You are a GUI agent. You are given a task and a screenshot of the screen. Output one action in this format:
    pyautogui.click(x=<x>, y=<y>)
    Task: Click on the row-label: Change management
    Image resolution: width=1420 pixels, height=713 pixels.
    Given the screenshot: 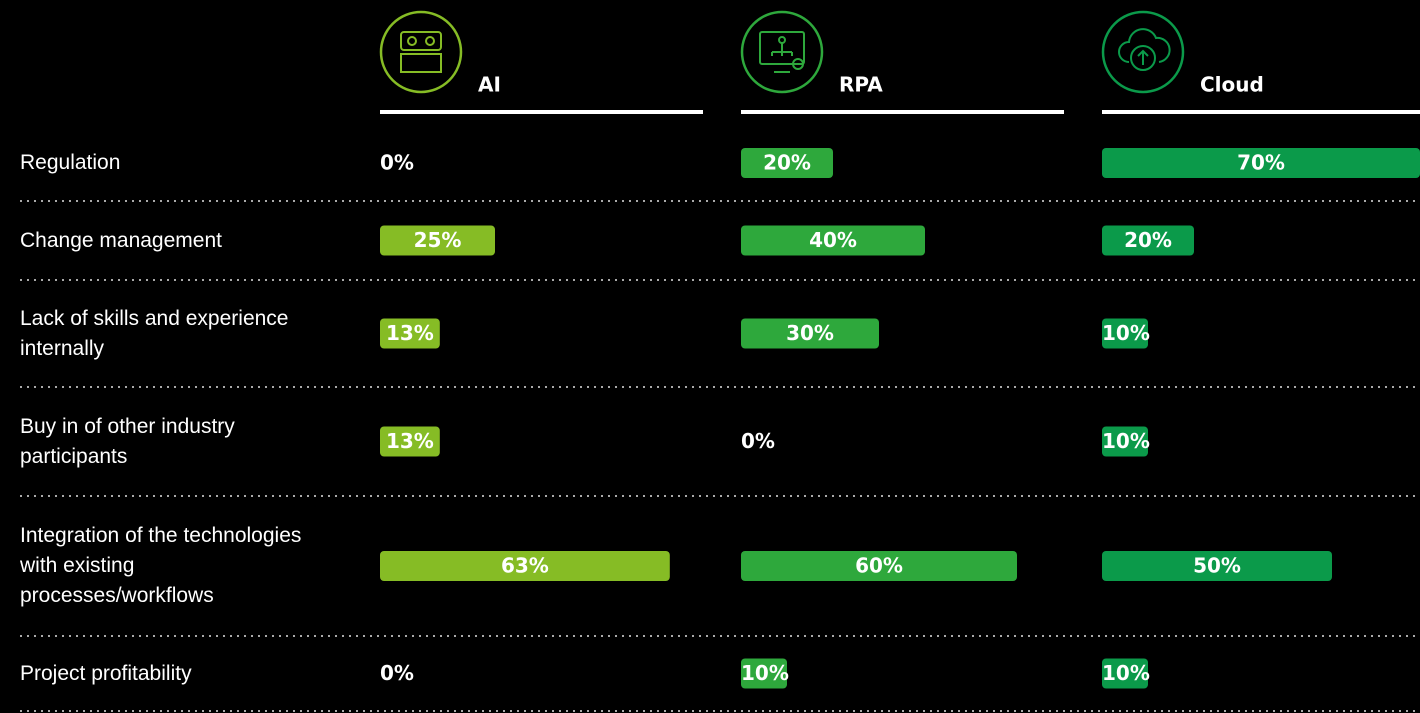 What is the action you would take?
    pyautogui.click(x=170, y=240)
    